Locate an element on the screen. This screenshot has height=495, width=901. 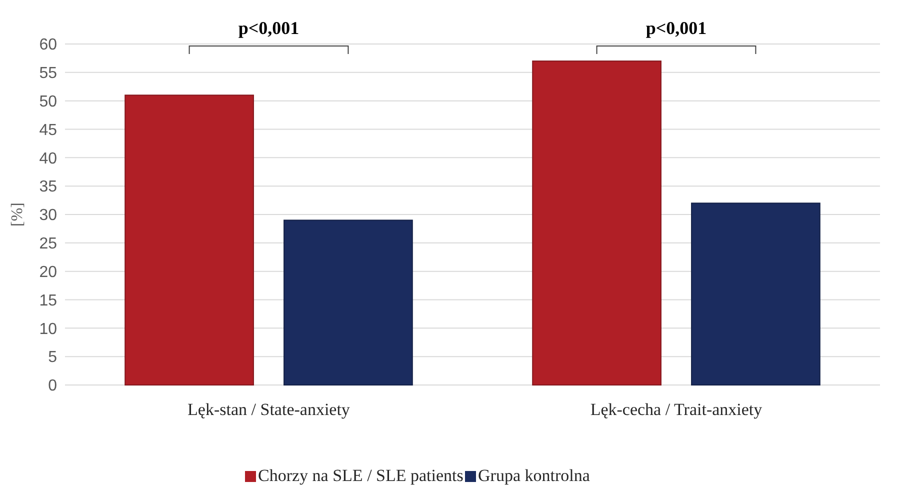
y-tick-label: 5 is located at coordinates (53, 357).